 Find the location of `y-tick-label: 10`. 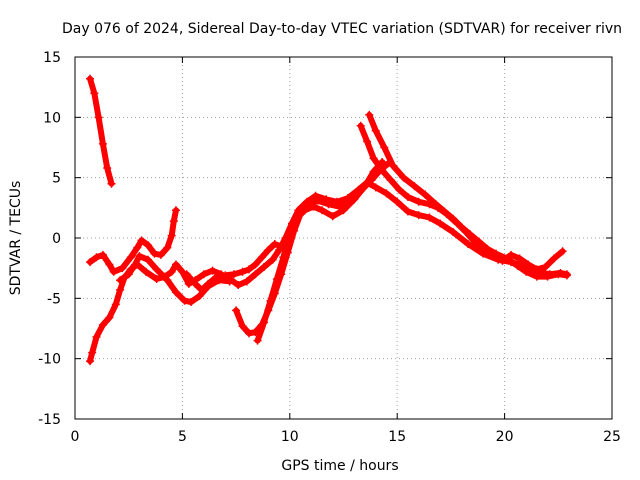

y-tick-label: 10 is located at coordinates (52, 118).